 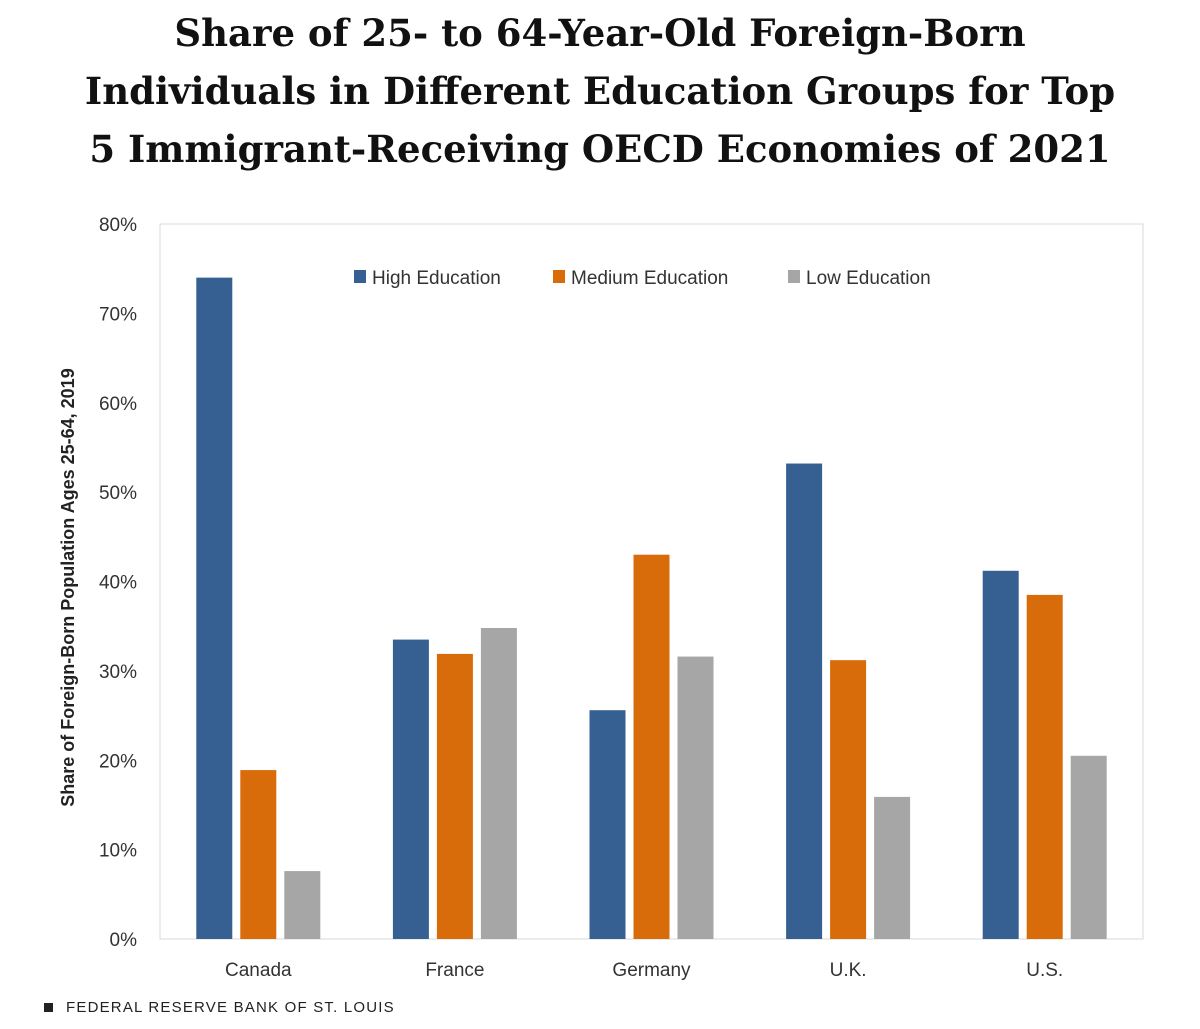 What do you see at coordinates (695, 797) in the screenshot?
I see `bar-low-education-germany` at bounding box center [695, 797].